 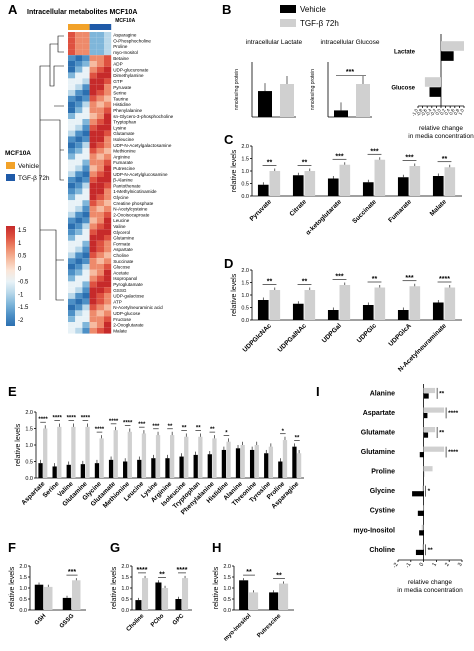 What do you see at coordinates (452, 112) in the screenshot?
I see `x-tick-label: 0.6` at bounding box center [452, 112].